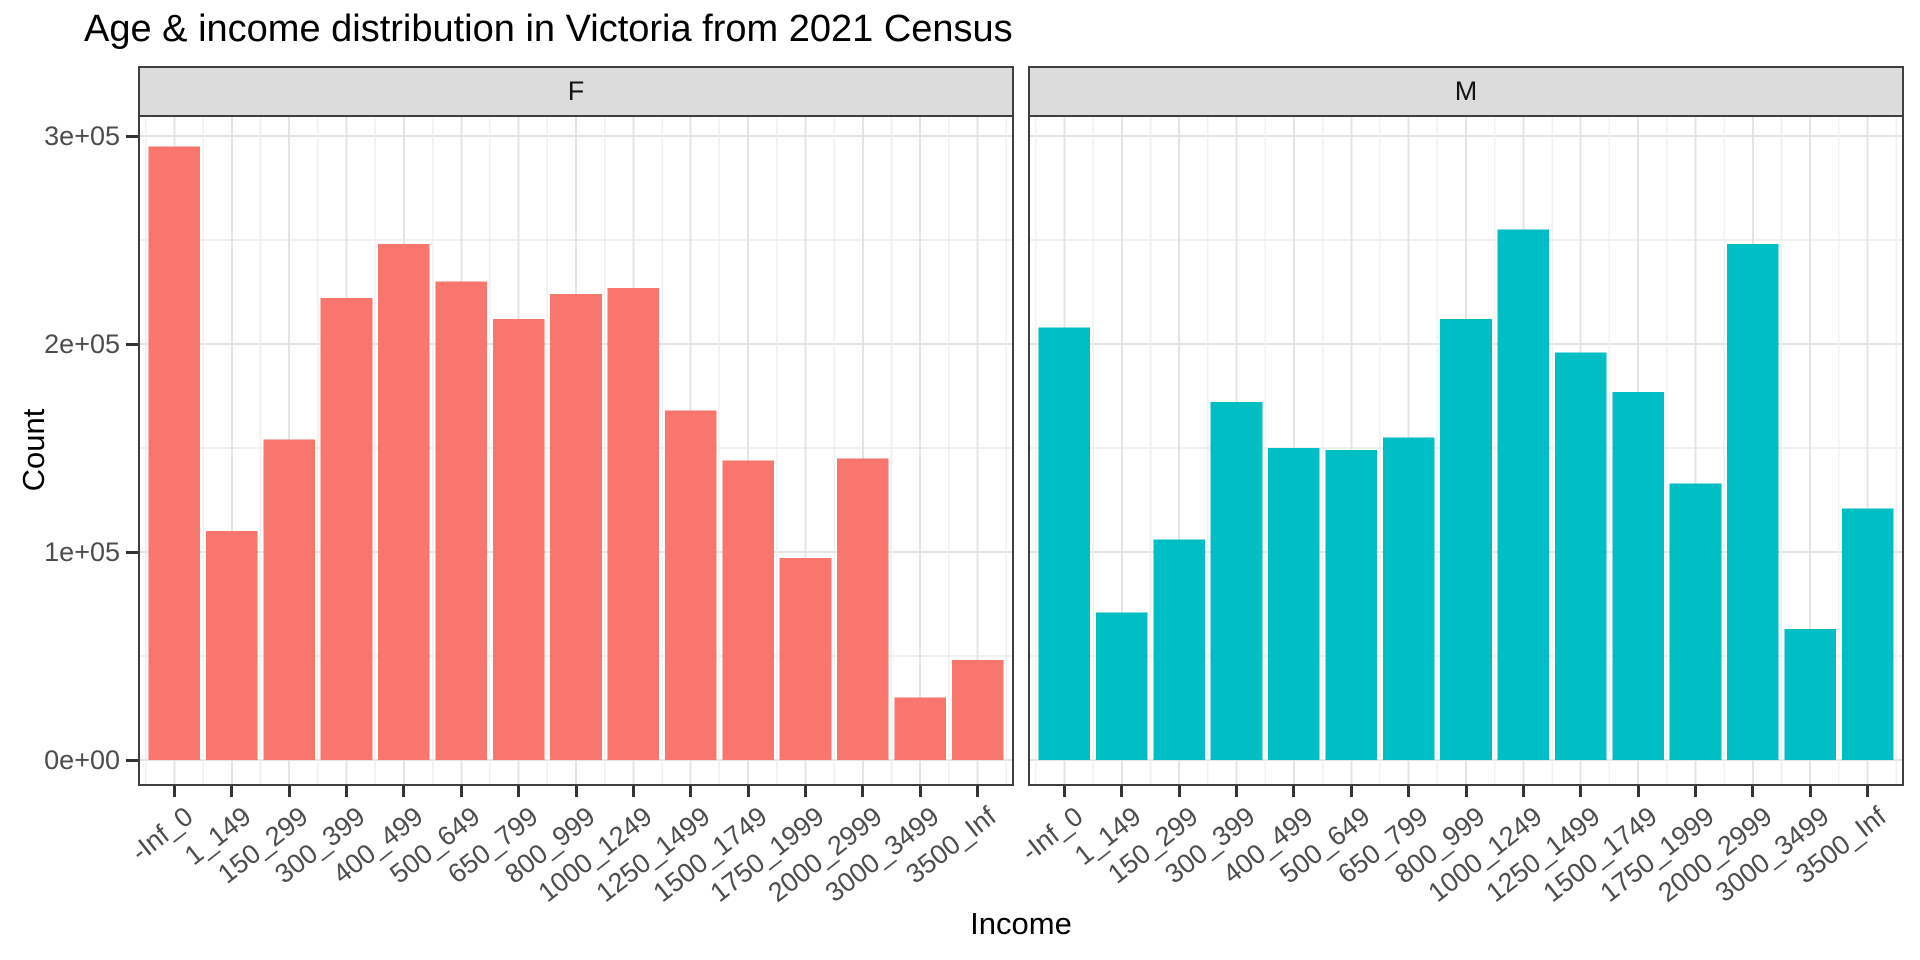  Describe the element at coordinates (977, 710) in the screenshot. I see `bar-F-3500_Inf` at that location.